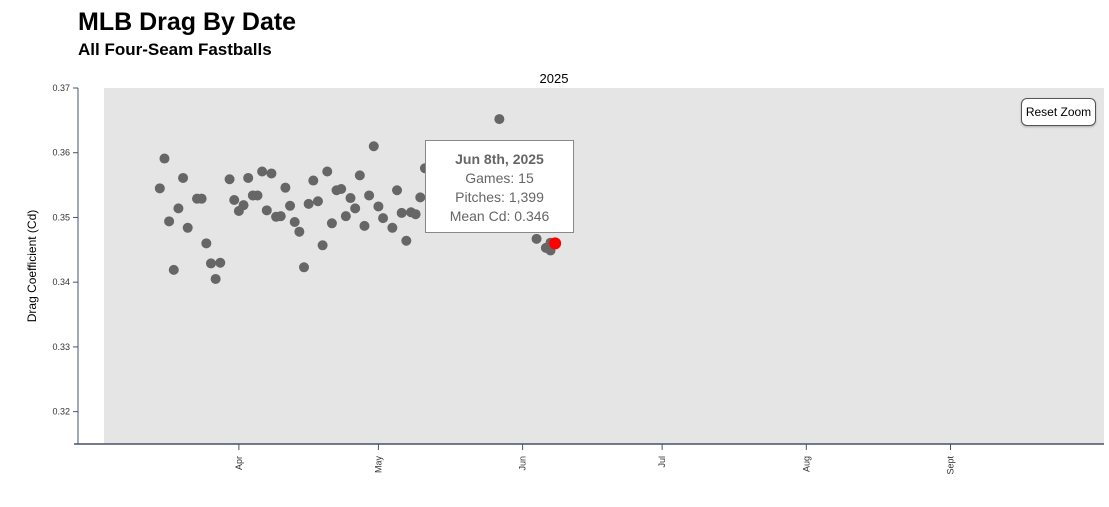  Describe the element at coordinates (61, 88) in the screenshot. I see `y-tick-label: 0.37` at that location.